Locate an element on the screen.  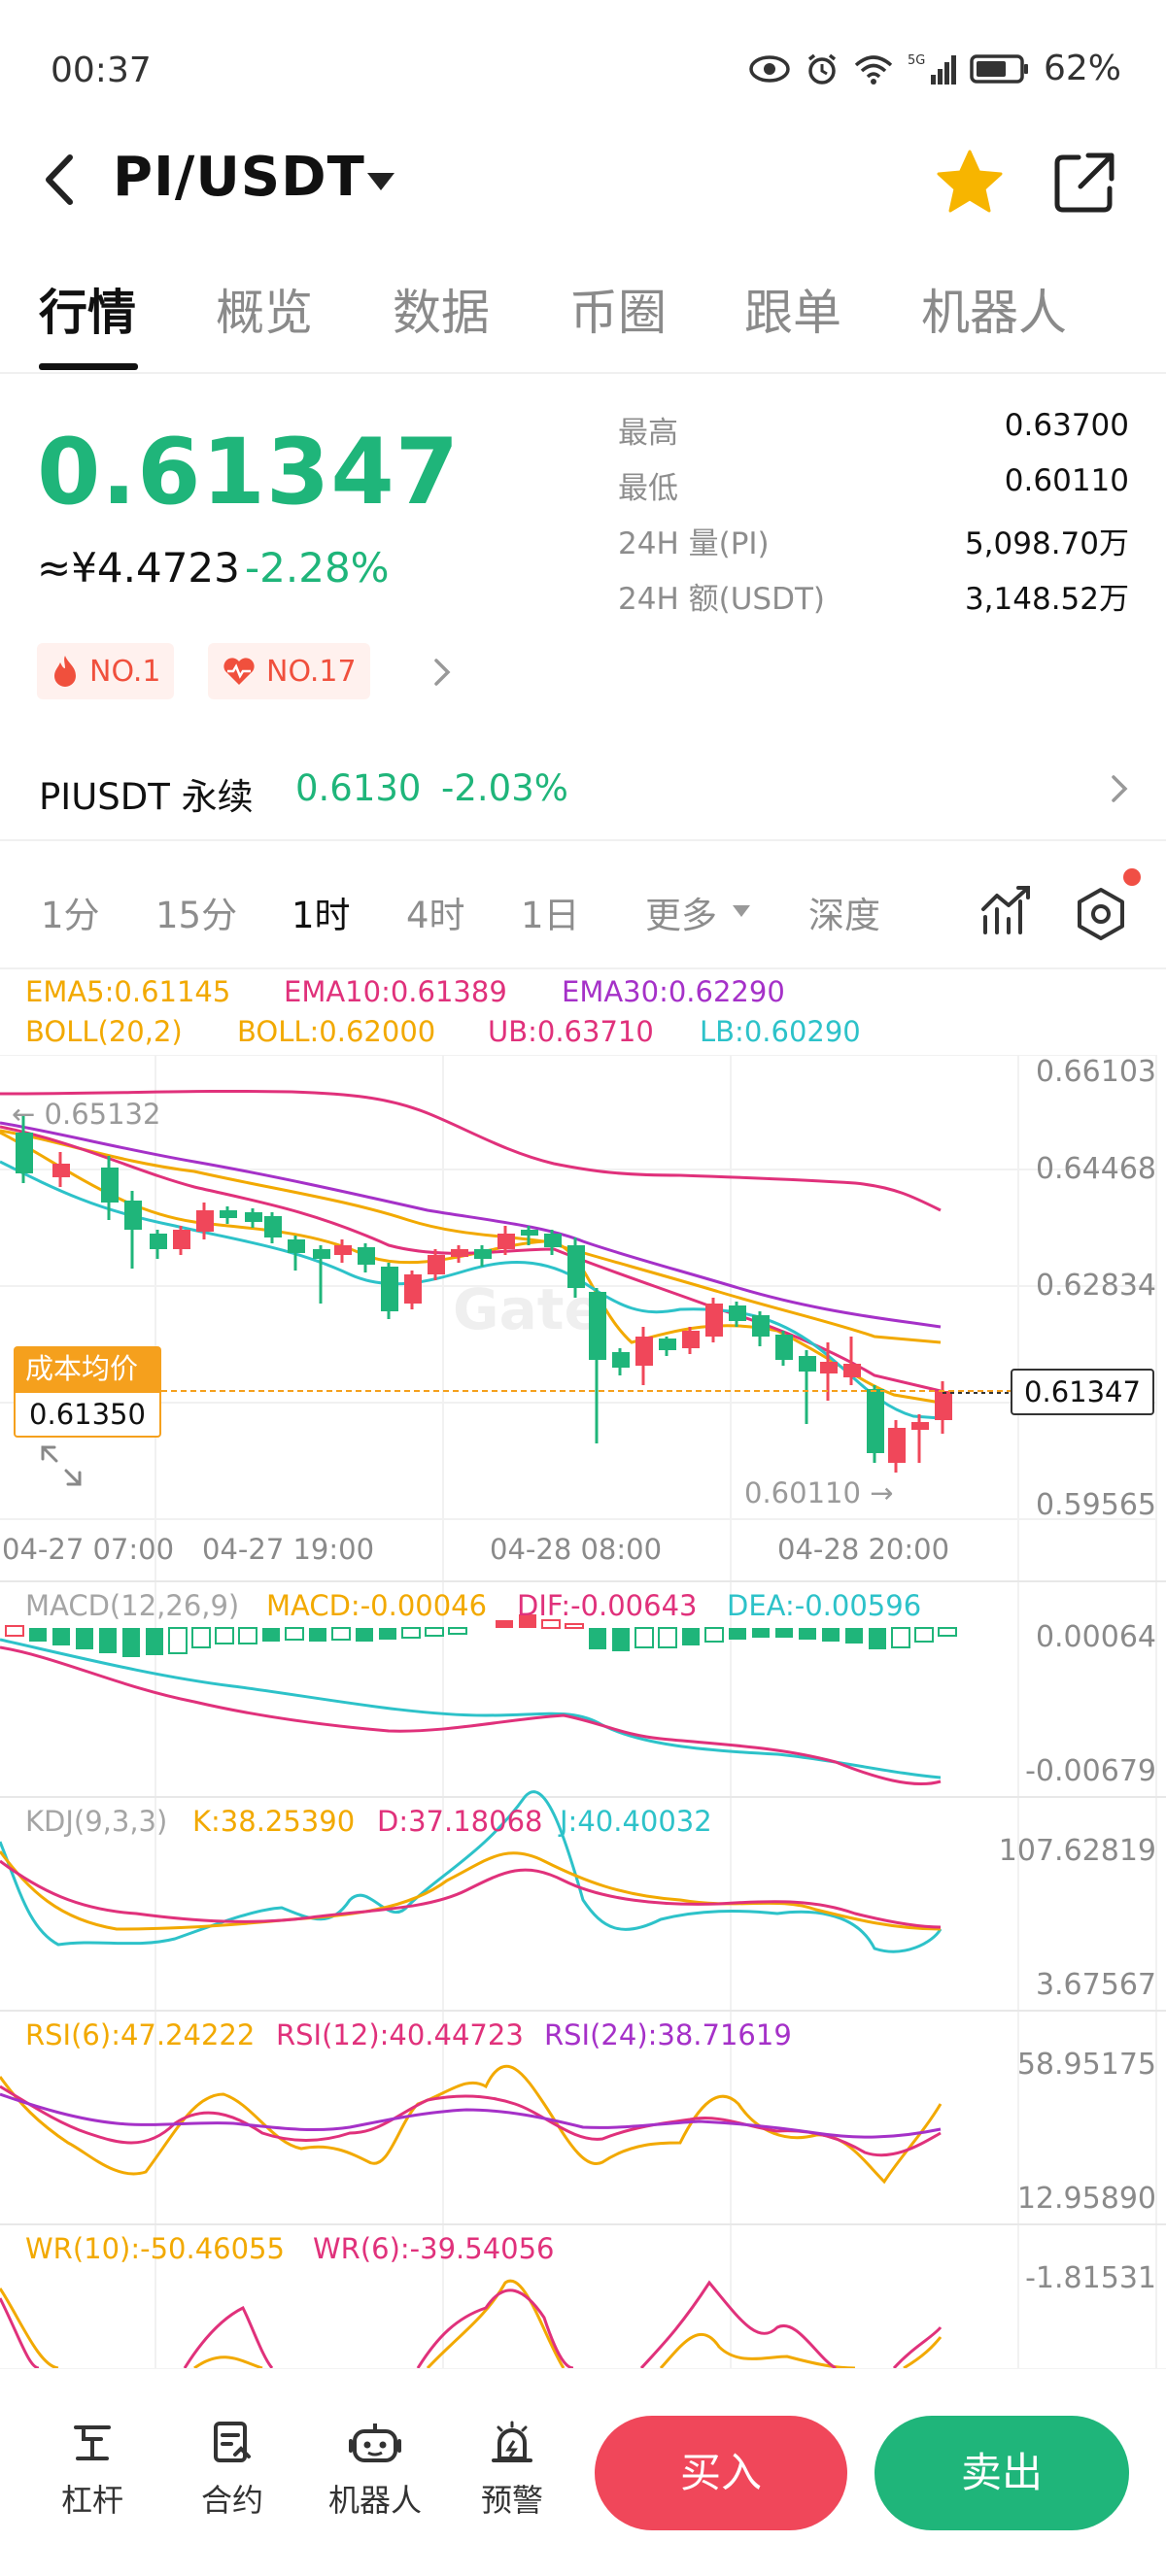
interval-1m: 1分 is located at coordinates (70, 915).